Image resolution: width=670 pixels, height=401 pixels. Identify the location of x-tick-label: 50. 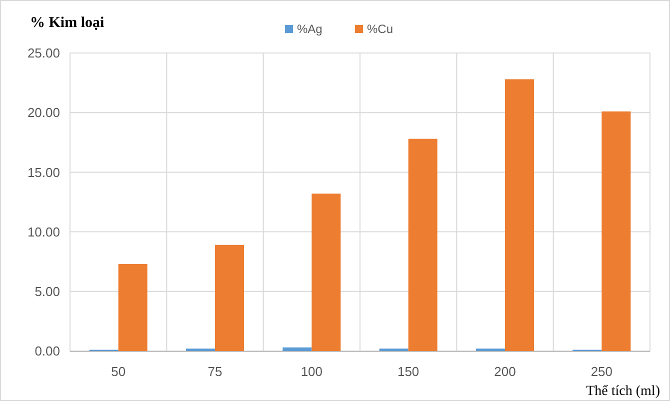
(118, 371).